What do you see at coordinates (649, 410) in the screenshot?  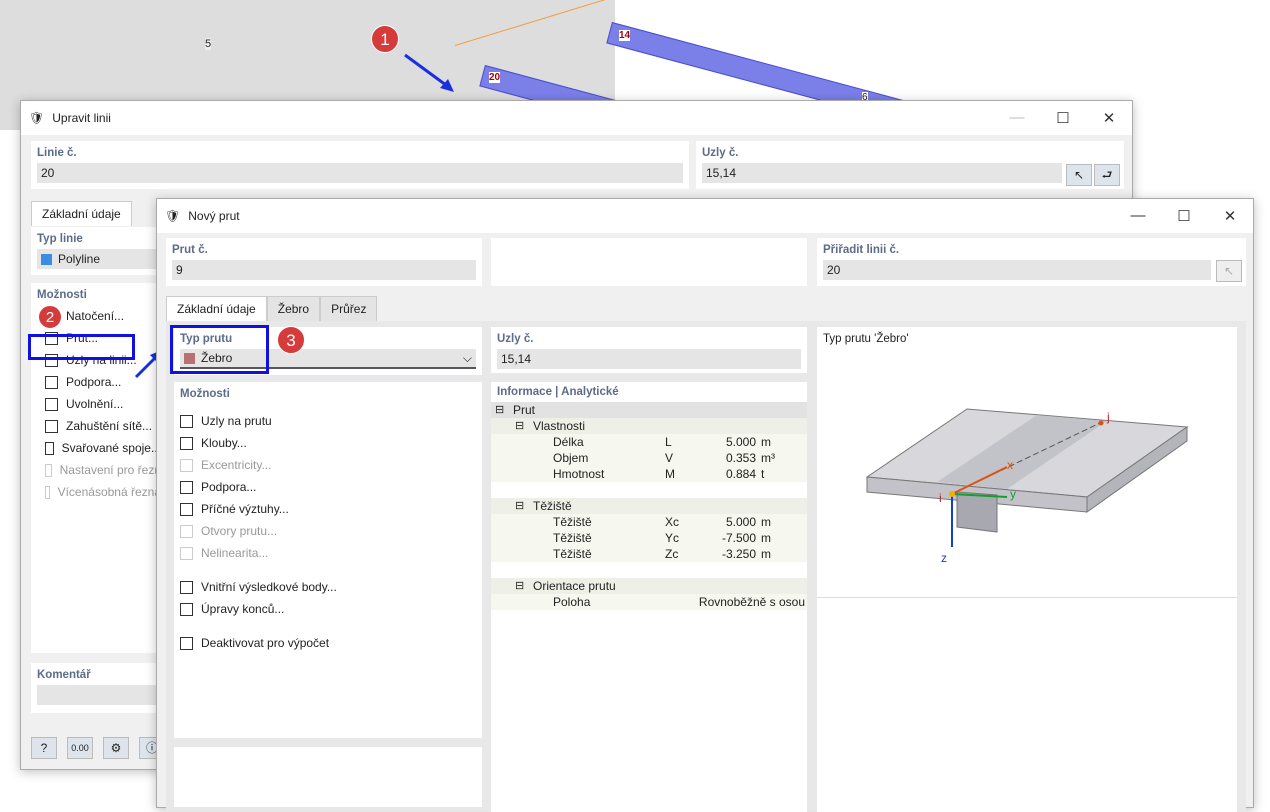 I see `tree-row: Prut ⊟` at bounding box center [649, 410].